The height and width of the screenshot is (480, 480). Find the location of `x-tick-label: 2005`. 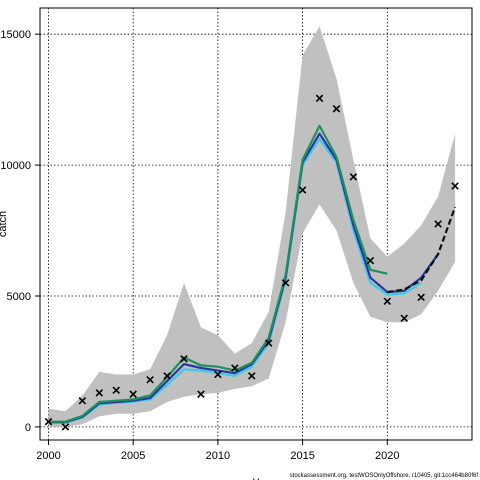

x-tick-label: 2005 is located at coordinates (133, 456).